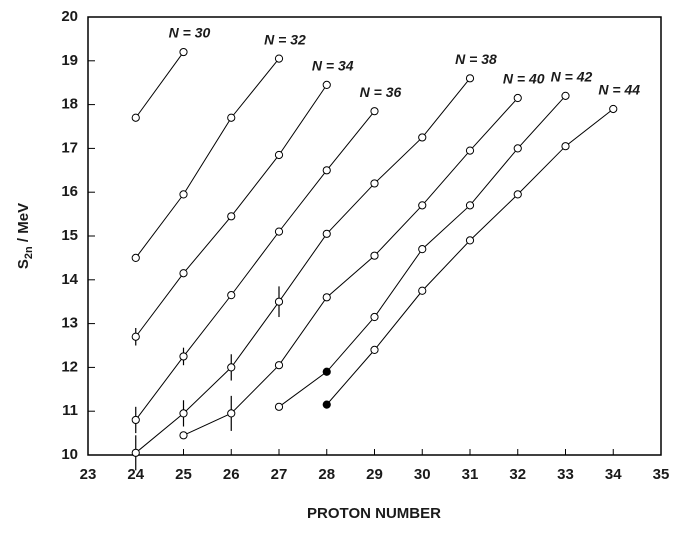  I want to click on y-tick-label: 19, so click(69, 60).